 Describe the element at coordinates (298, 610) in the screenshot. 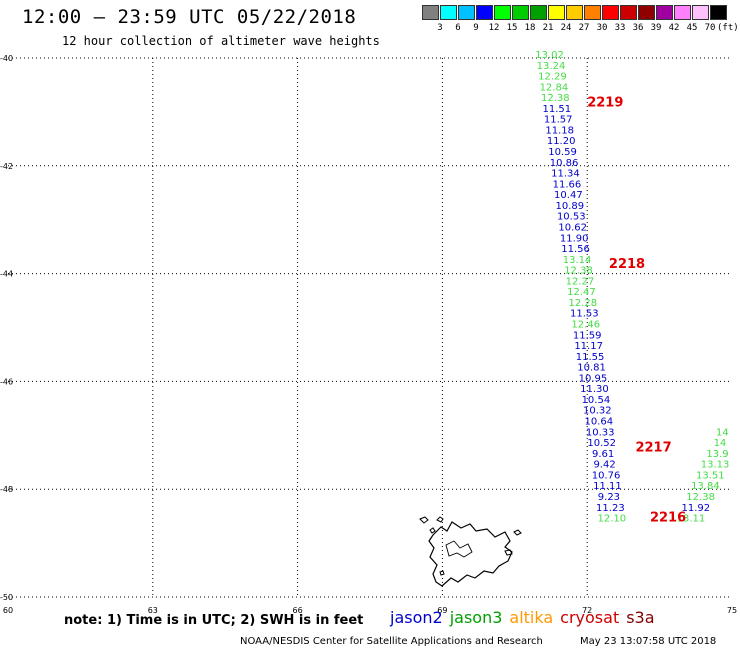

I see `lon-tick-label: 66` at that location.